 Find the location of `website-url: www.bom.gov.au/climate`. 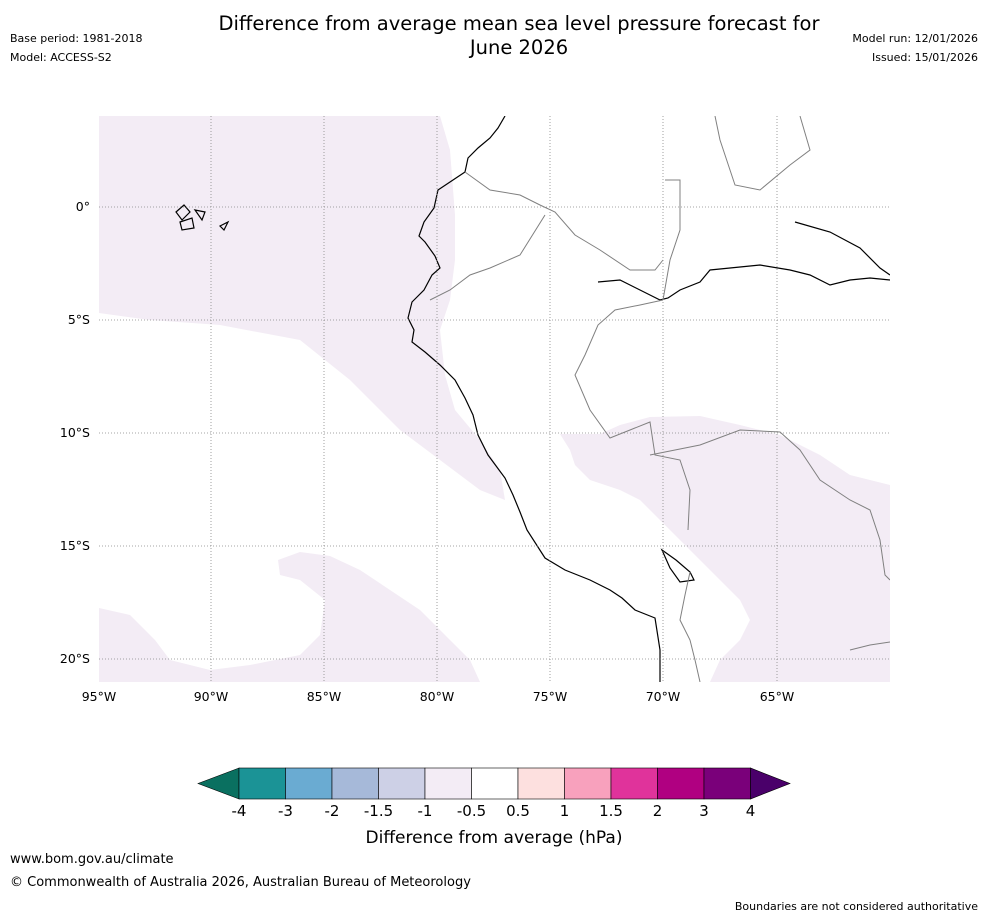

website-url: www.bom.gov.au/climate is located at coordinates (92, 859).